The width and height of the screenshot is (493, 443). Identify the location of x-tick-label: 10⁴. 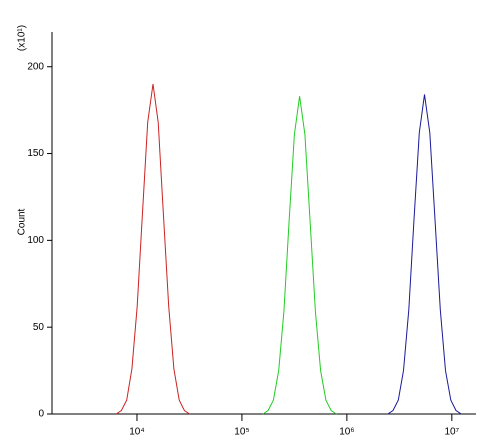
(136, 432).